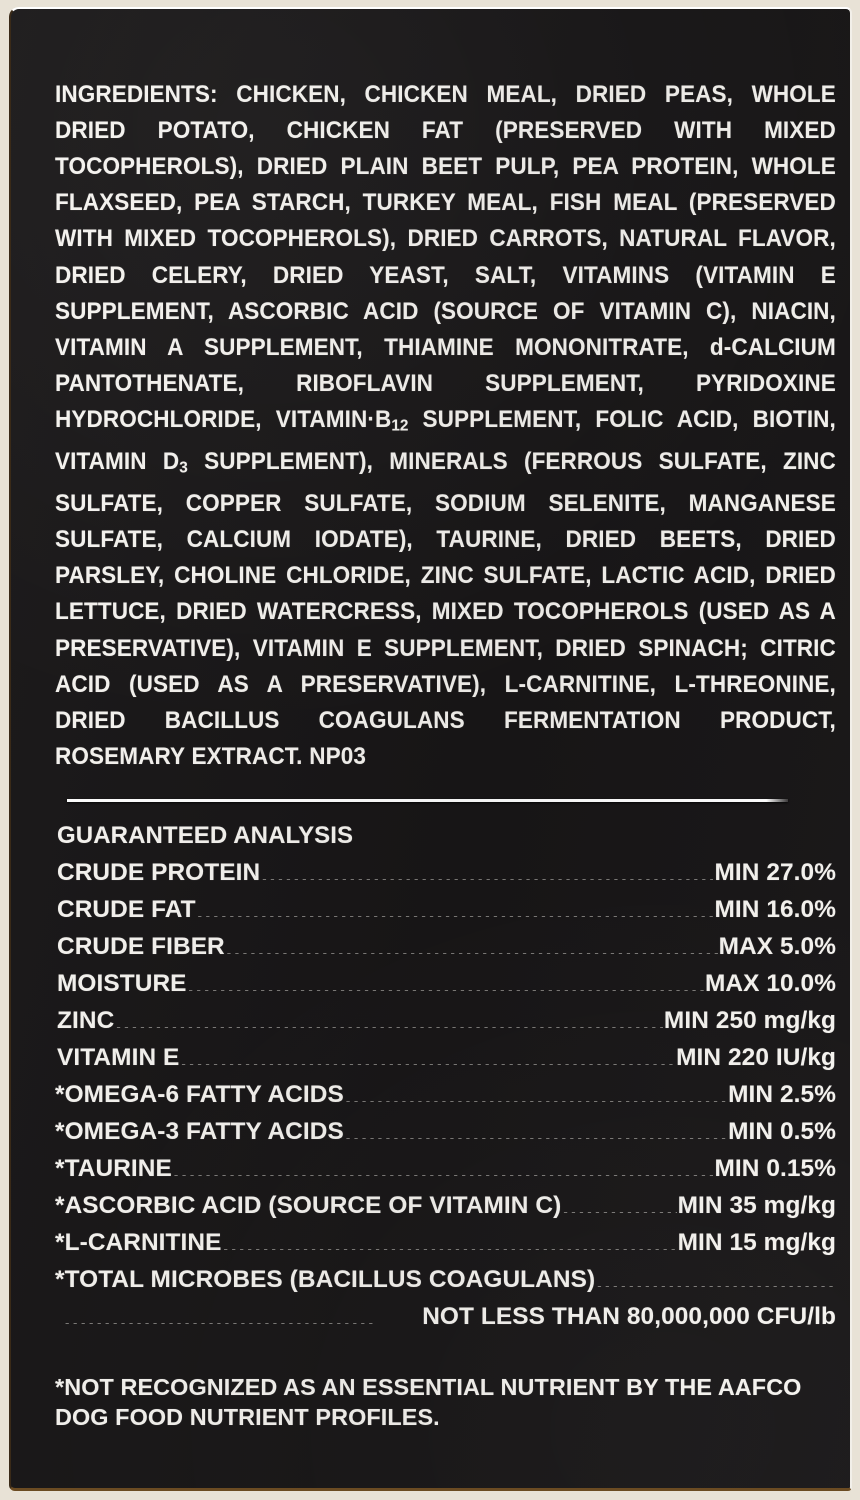 Image resolution: width=860 pixels, height=1500 pixels. I want to click on nutrient-value: MIN 16.0%, so click(775, 910).